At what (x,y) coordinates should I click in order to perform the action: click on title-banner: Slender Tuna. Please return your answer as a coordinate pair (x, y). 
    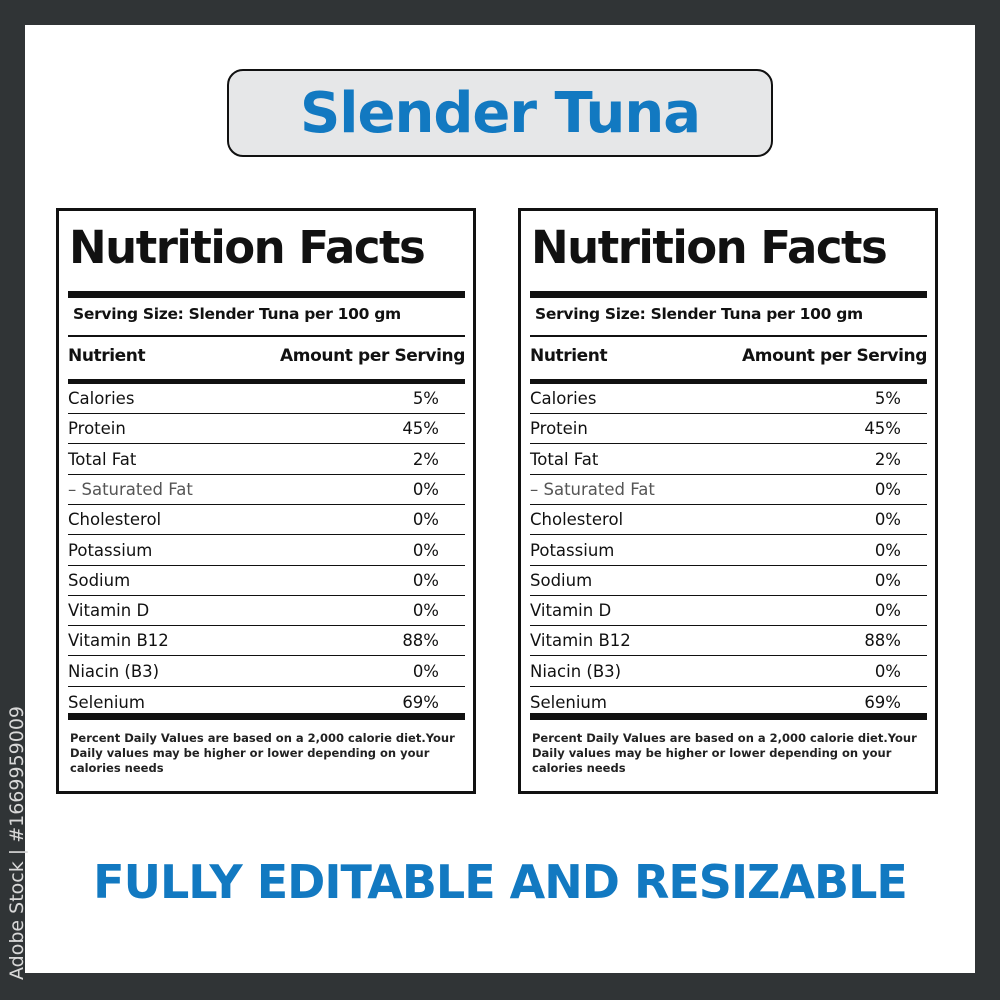
    Looking at the image, I should click on (500, 113).